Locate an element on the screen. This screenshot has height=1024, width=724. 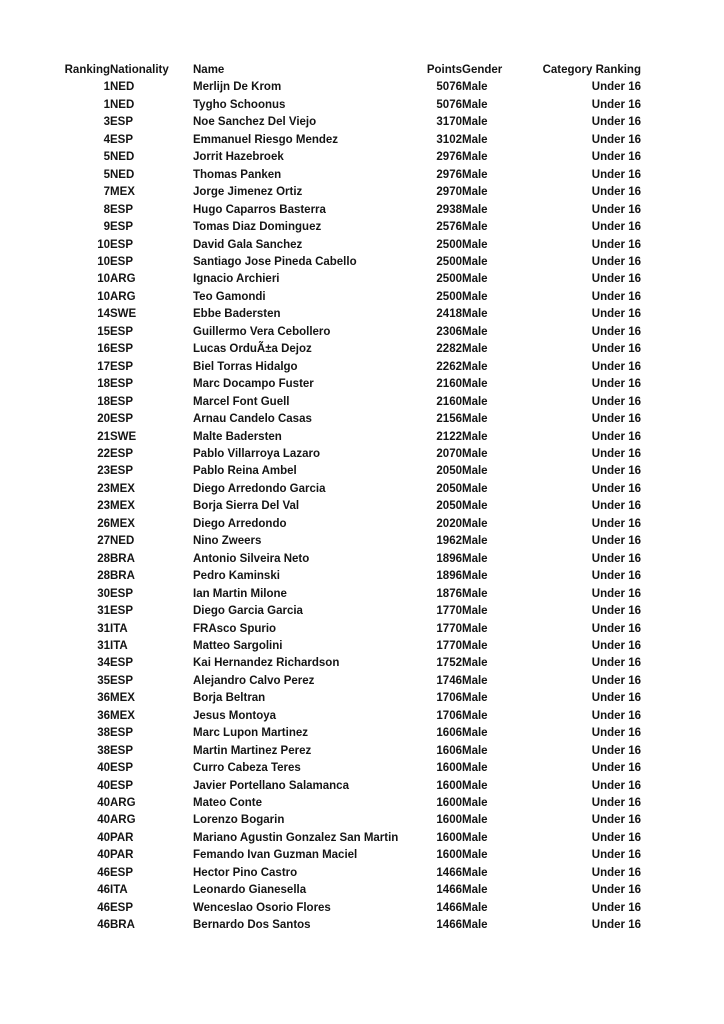
column-header-nationality: Nationality is located at coordinates (139, 70).